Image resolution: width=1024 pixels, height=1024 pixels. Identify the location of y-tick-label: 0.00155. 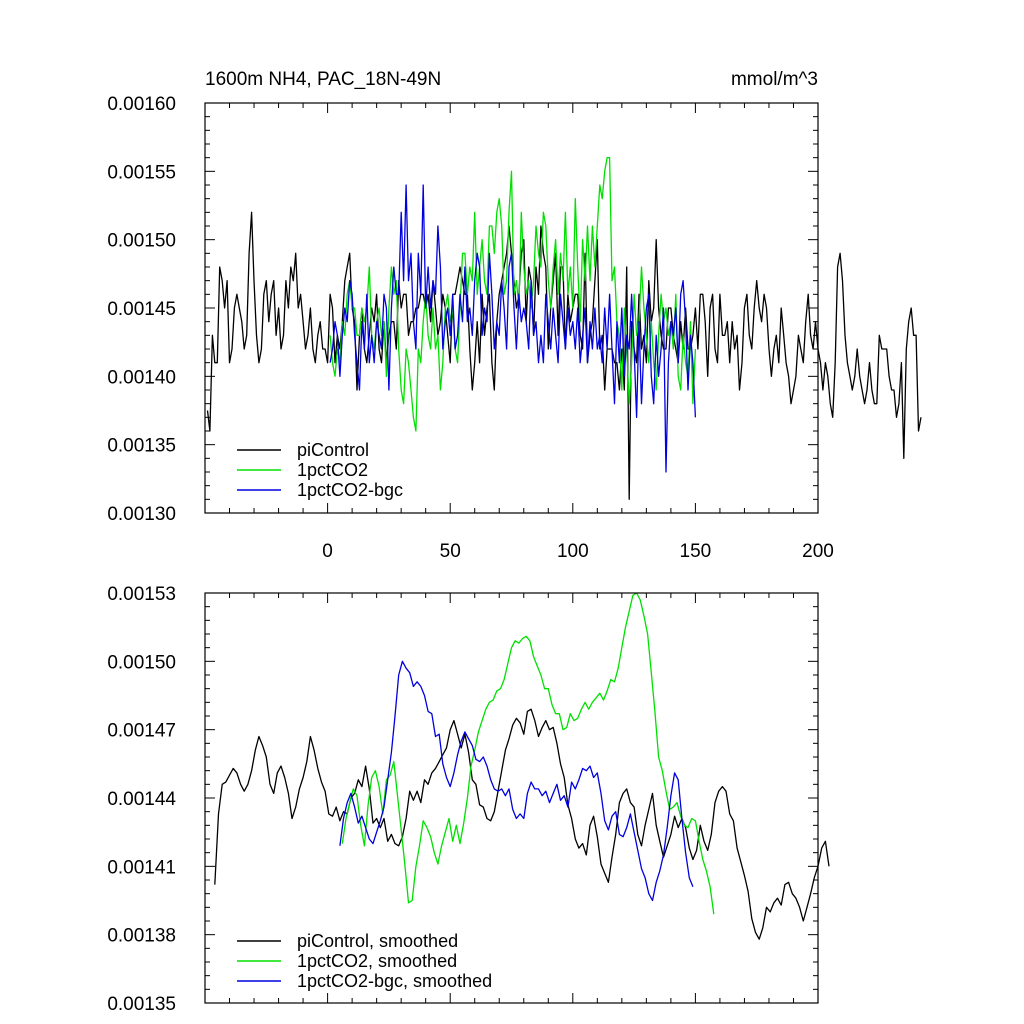
(141, 172).